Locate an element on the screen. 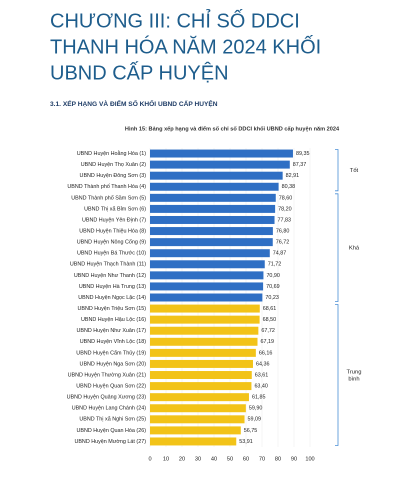 The width and height of the screenshot is (402, 480). value-label: 78,60 is located at coordinates (286, 198).